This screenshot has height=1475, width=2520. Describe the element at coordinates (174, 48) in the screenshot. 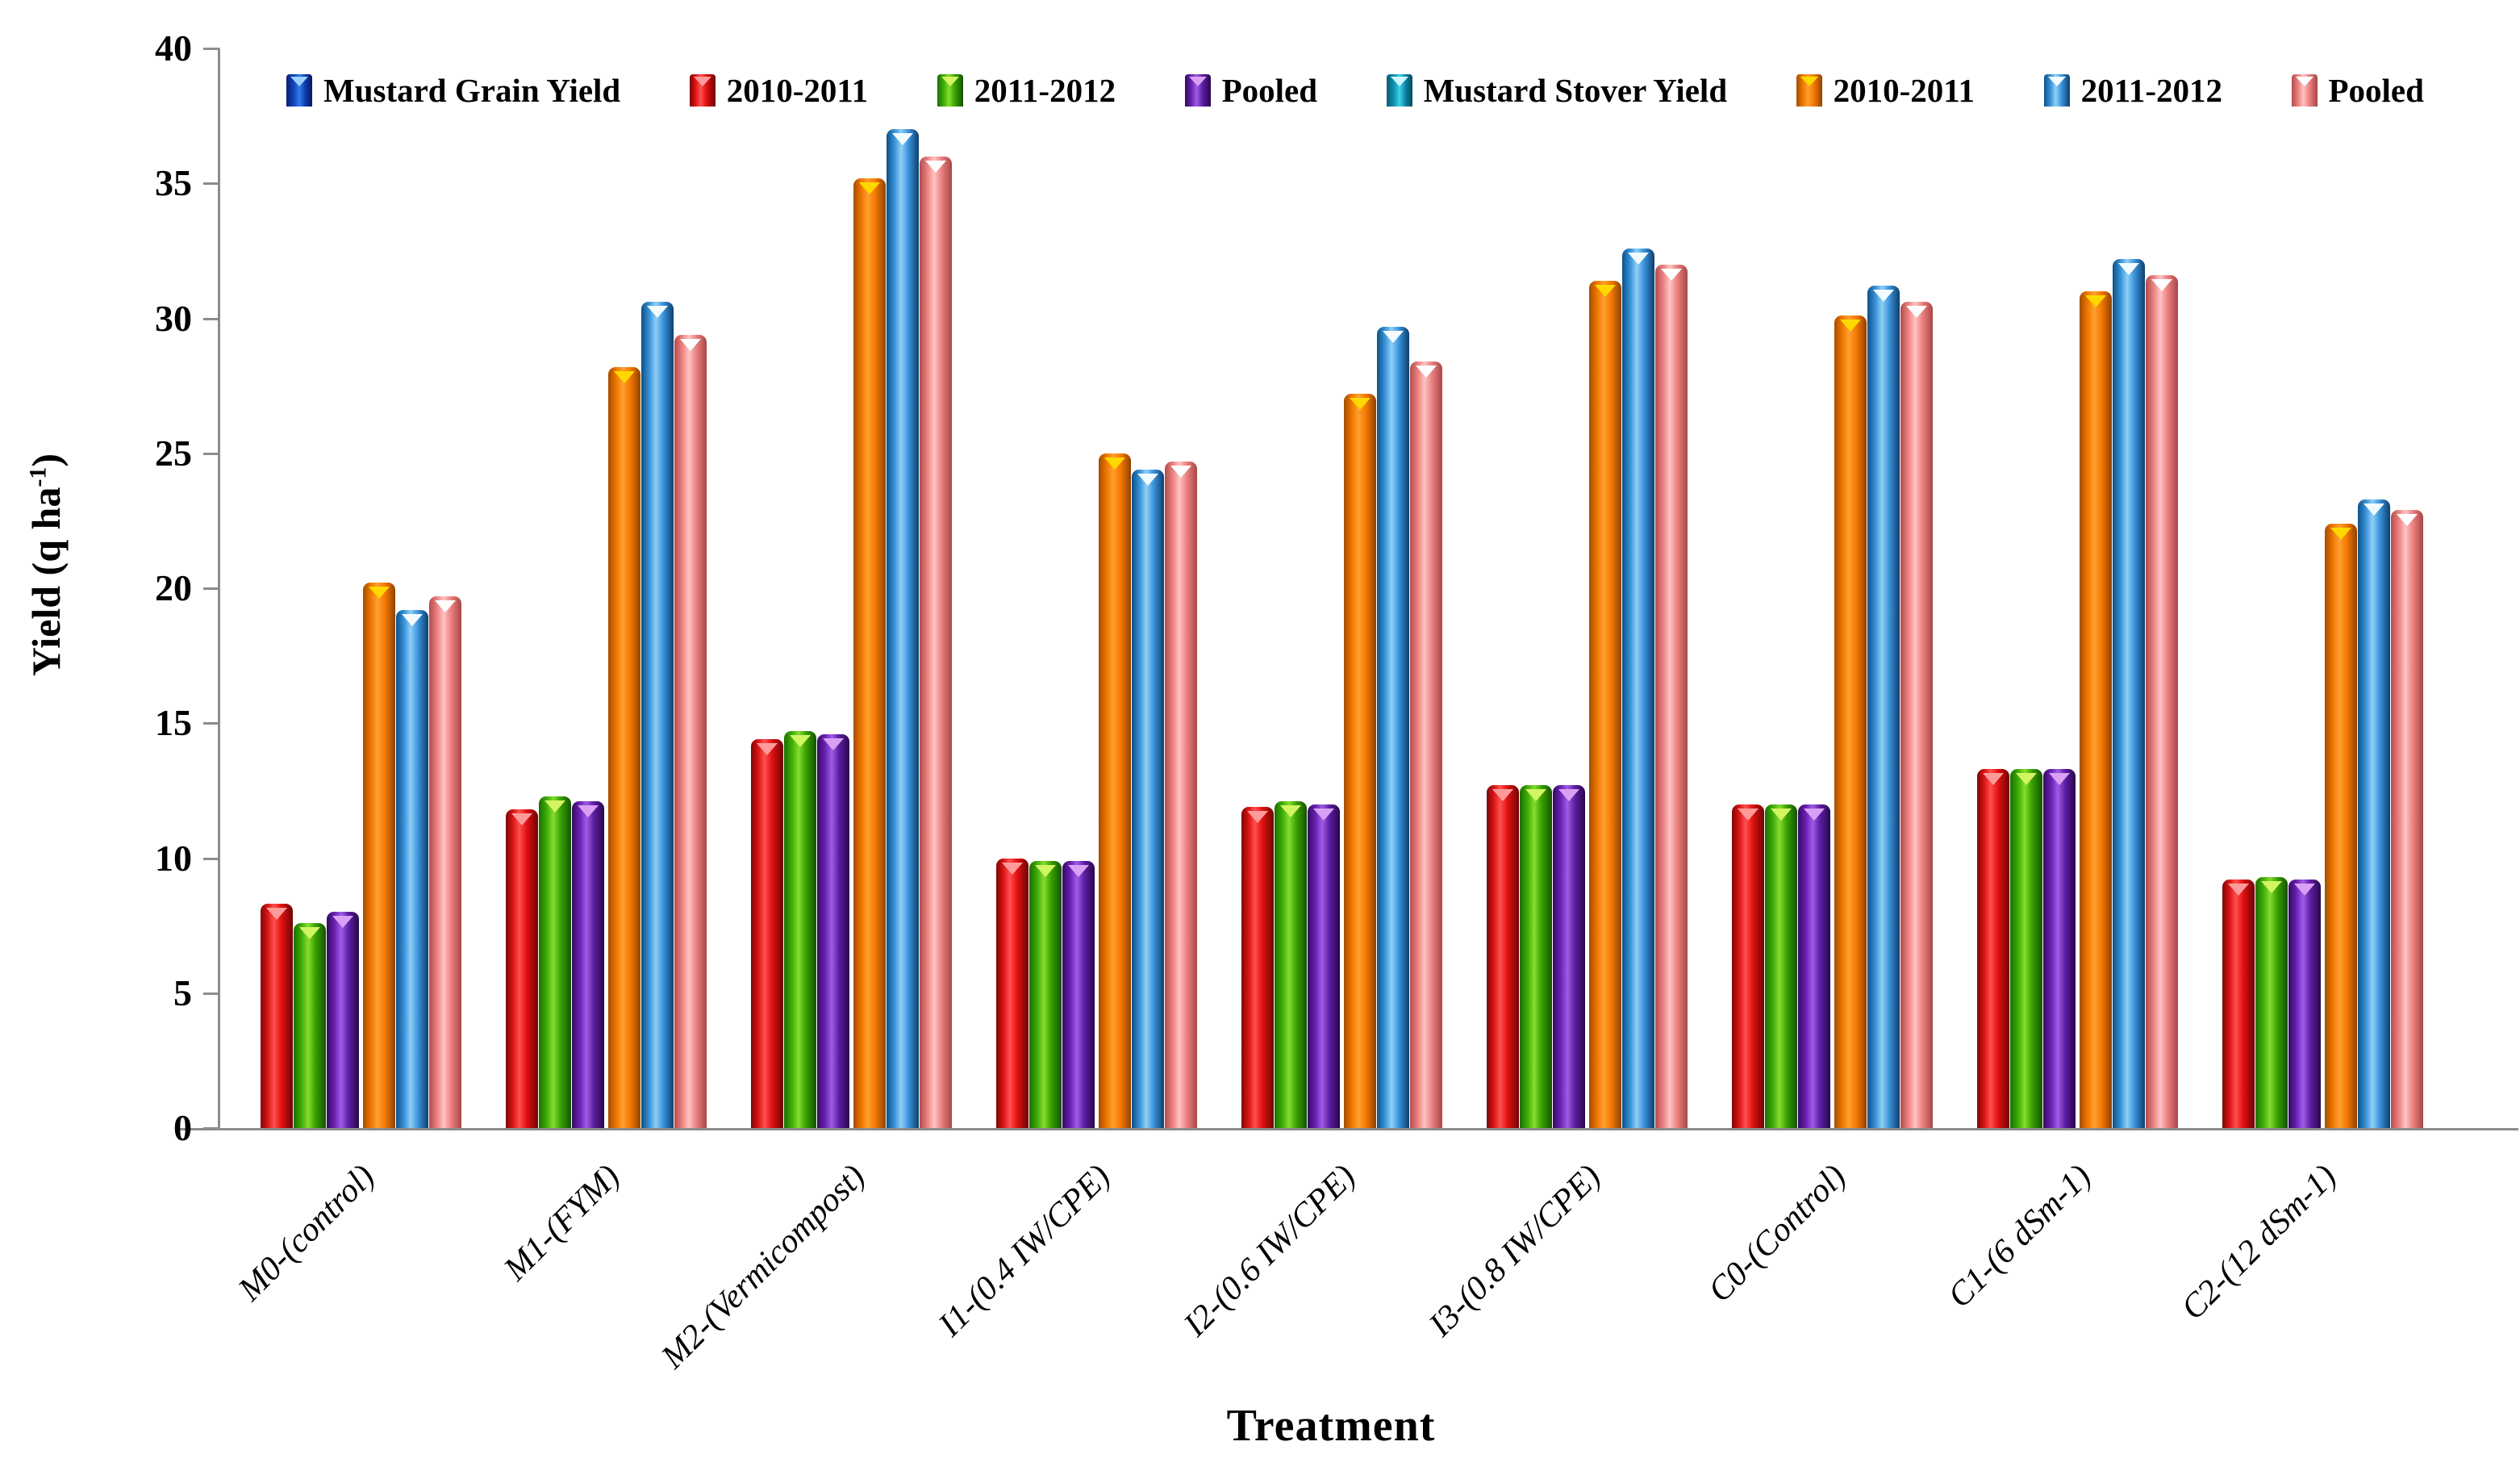

I see `y-tick-label: 40` at that location.